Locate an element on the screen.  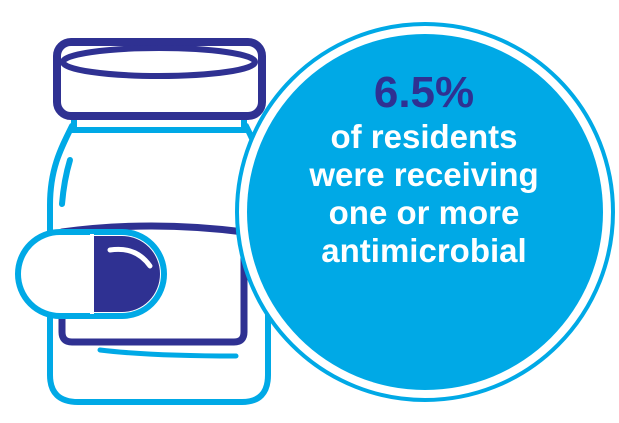
caption-line-1: of residents is located at coordinates (424, 136).